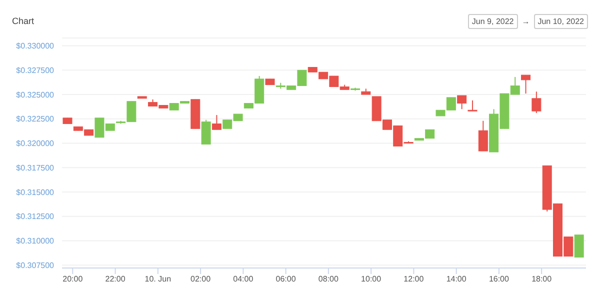 The height and width of the screenshot is (303, 600). What do you see at coordinates (286, 279) in the screenshot?
I see `x-tick-label: 06:00` at bounding box center [286, 279].